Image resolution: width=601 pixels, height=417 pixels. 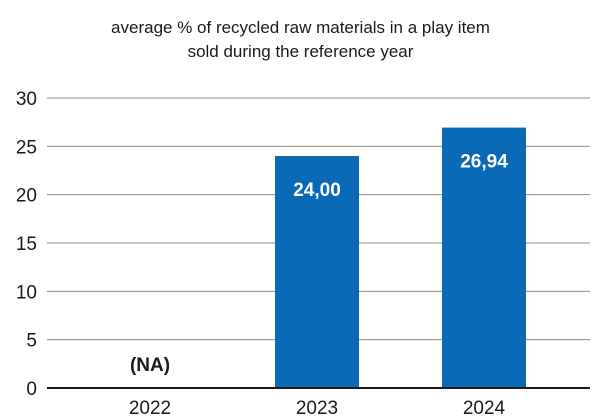 What do you see at coordinates (26, 196) in the screenshot?
I see `y-tick-label-20: 20` at bounding box center [26, 196].